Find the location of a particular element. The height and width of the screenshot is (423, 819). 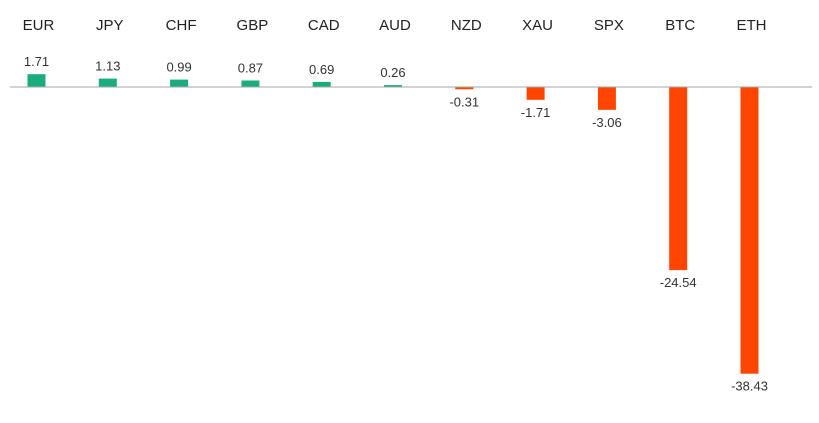

value-label-cad: 0.69 is located at coordinates (321, 69).